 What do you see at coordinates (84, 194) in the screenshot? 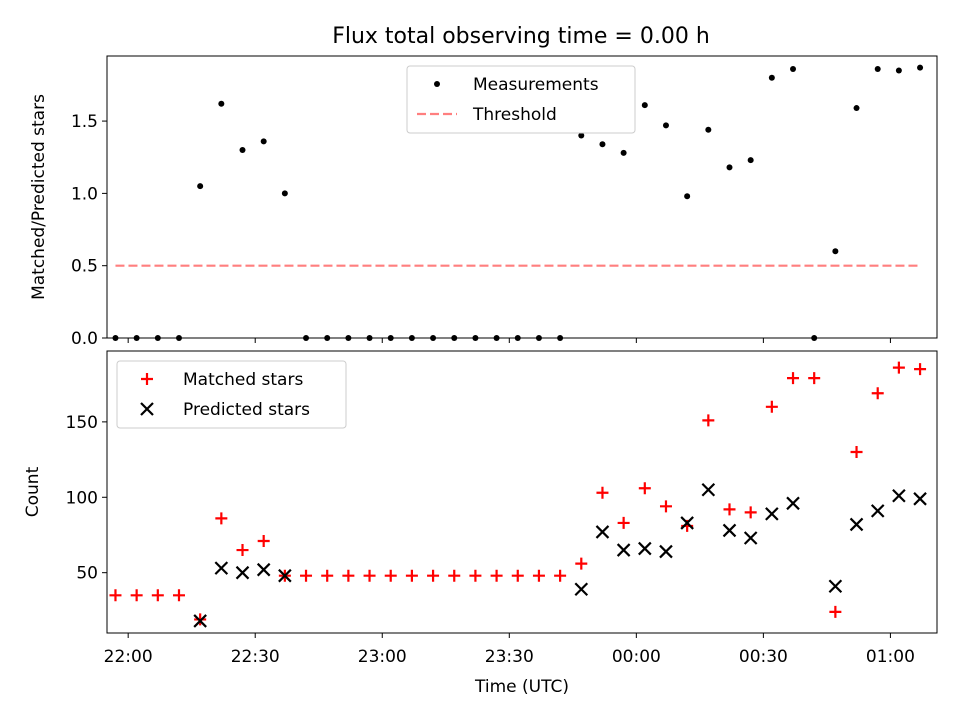
I see `y-tick-label: 1.0` at bounding box center [84, 194].